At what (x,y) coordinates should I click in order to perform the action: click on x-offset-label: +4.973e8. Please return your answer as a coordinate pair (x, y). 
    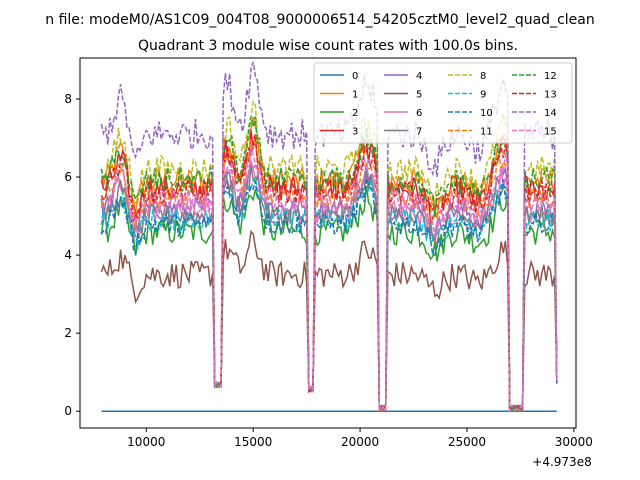
    Looking at the image, I should click on (561, 462).